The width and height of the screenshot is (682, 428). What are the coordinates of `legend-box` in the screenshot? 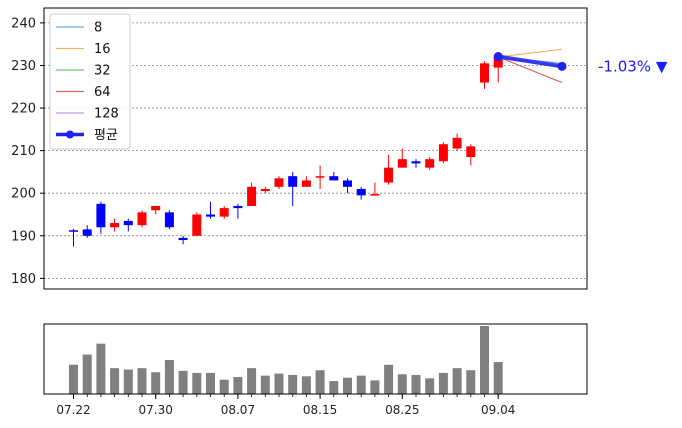 It's located at (90, 81).